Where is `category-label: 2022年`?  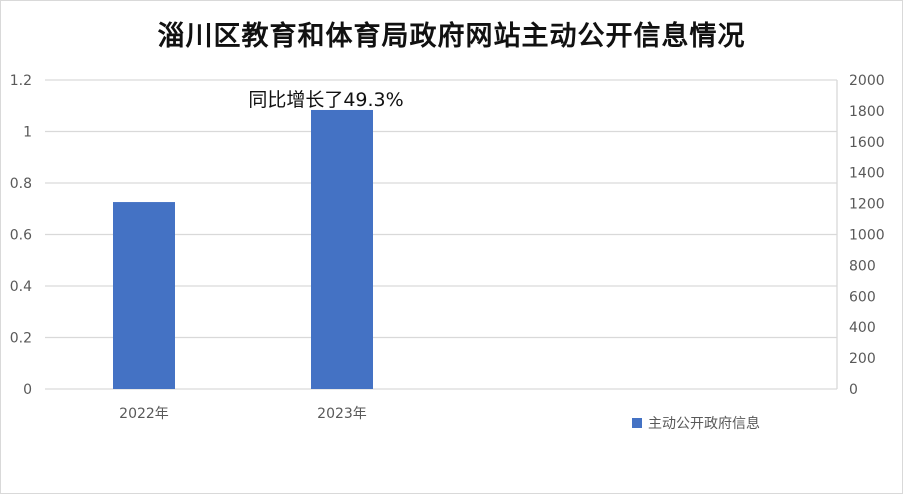
category-label: 2022年 is located at coordinates (144, 414).